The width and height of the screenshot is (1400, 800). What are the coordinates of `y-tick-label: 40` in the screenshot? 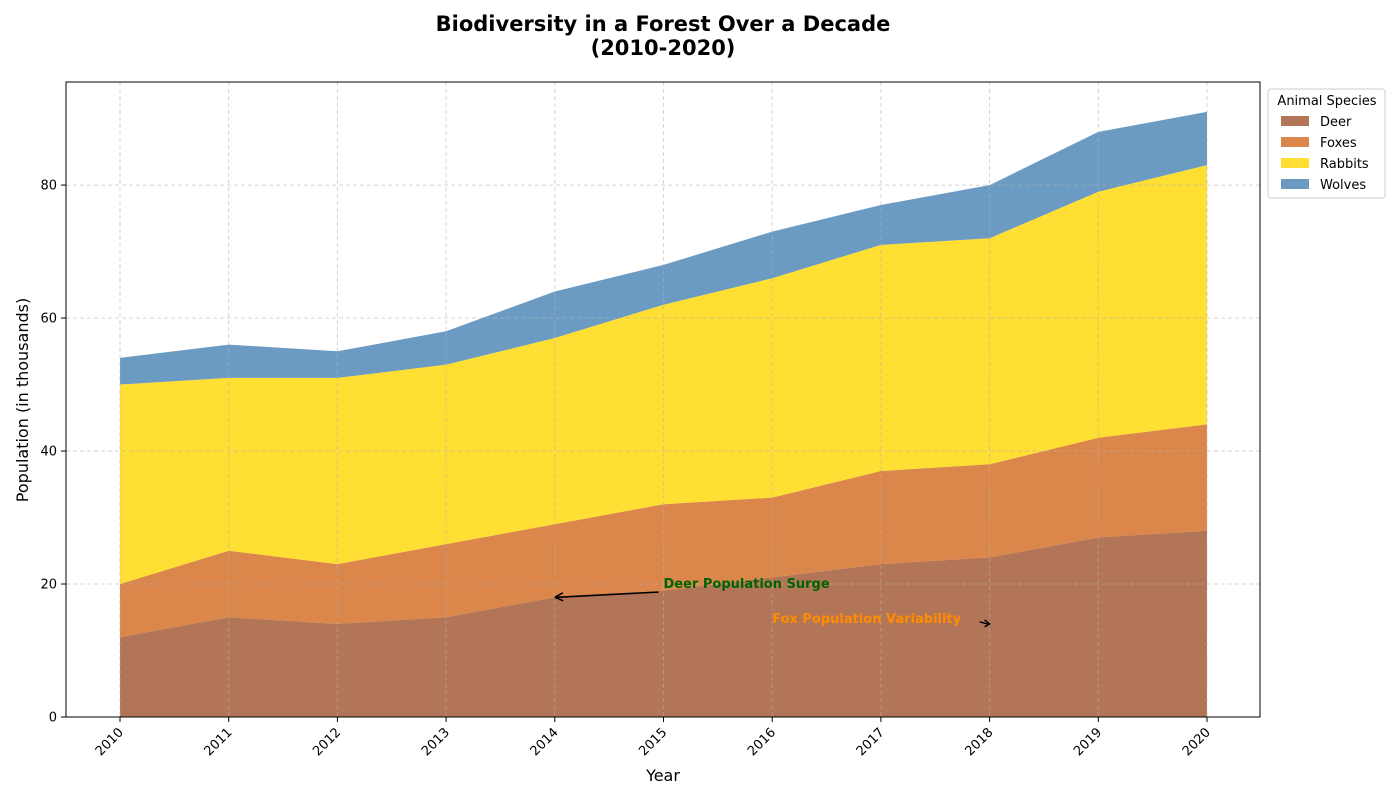 It's located at (48, 452).